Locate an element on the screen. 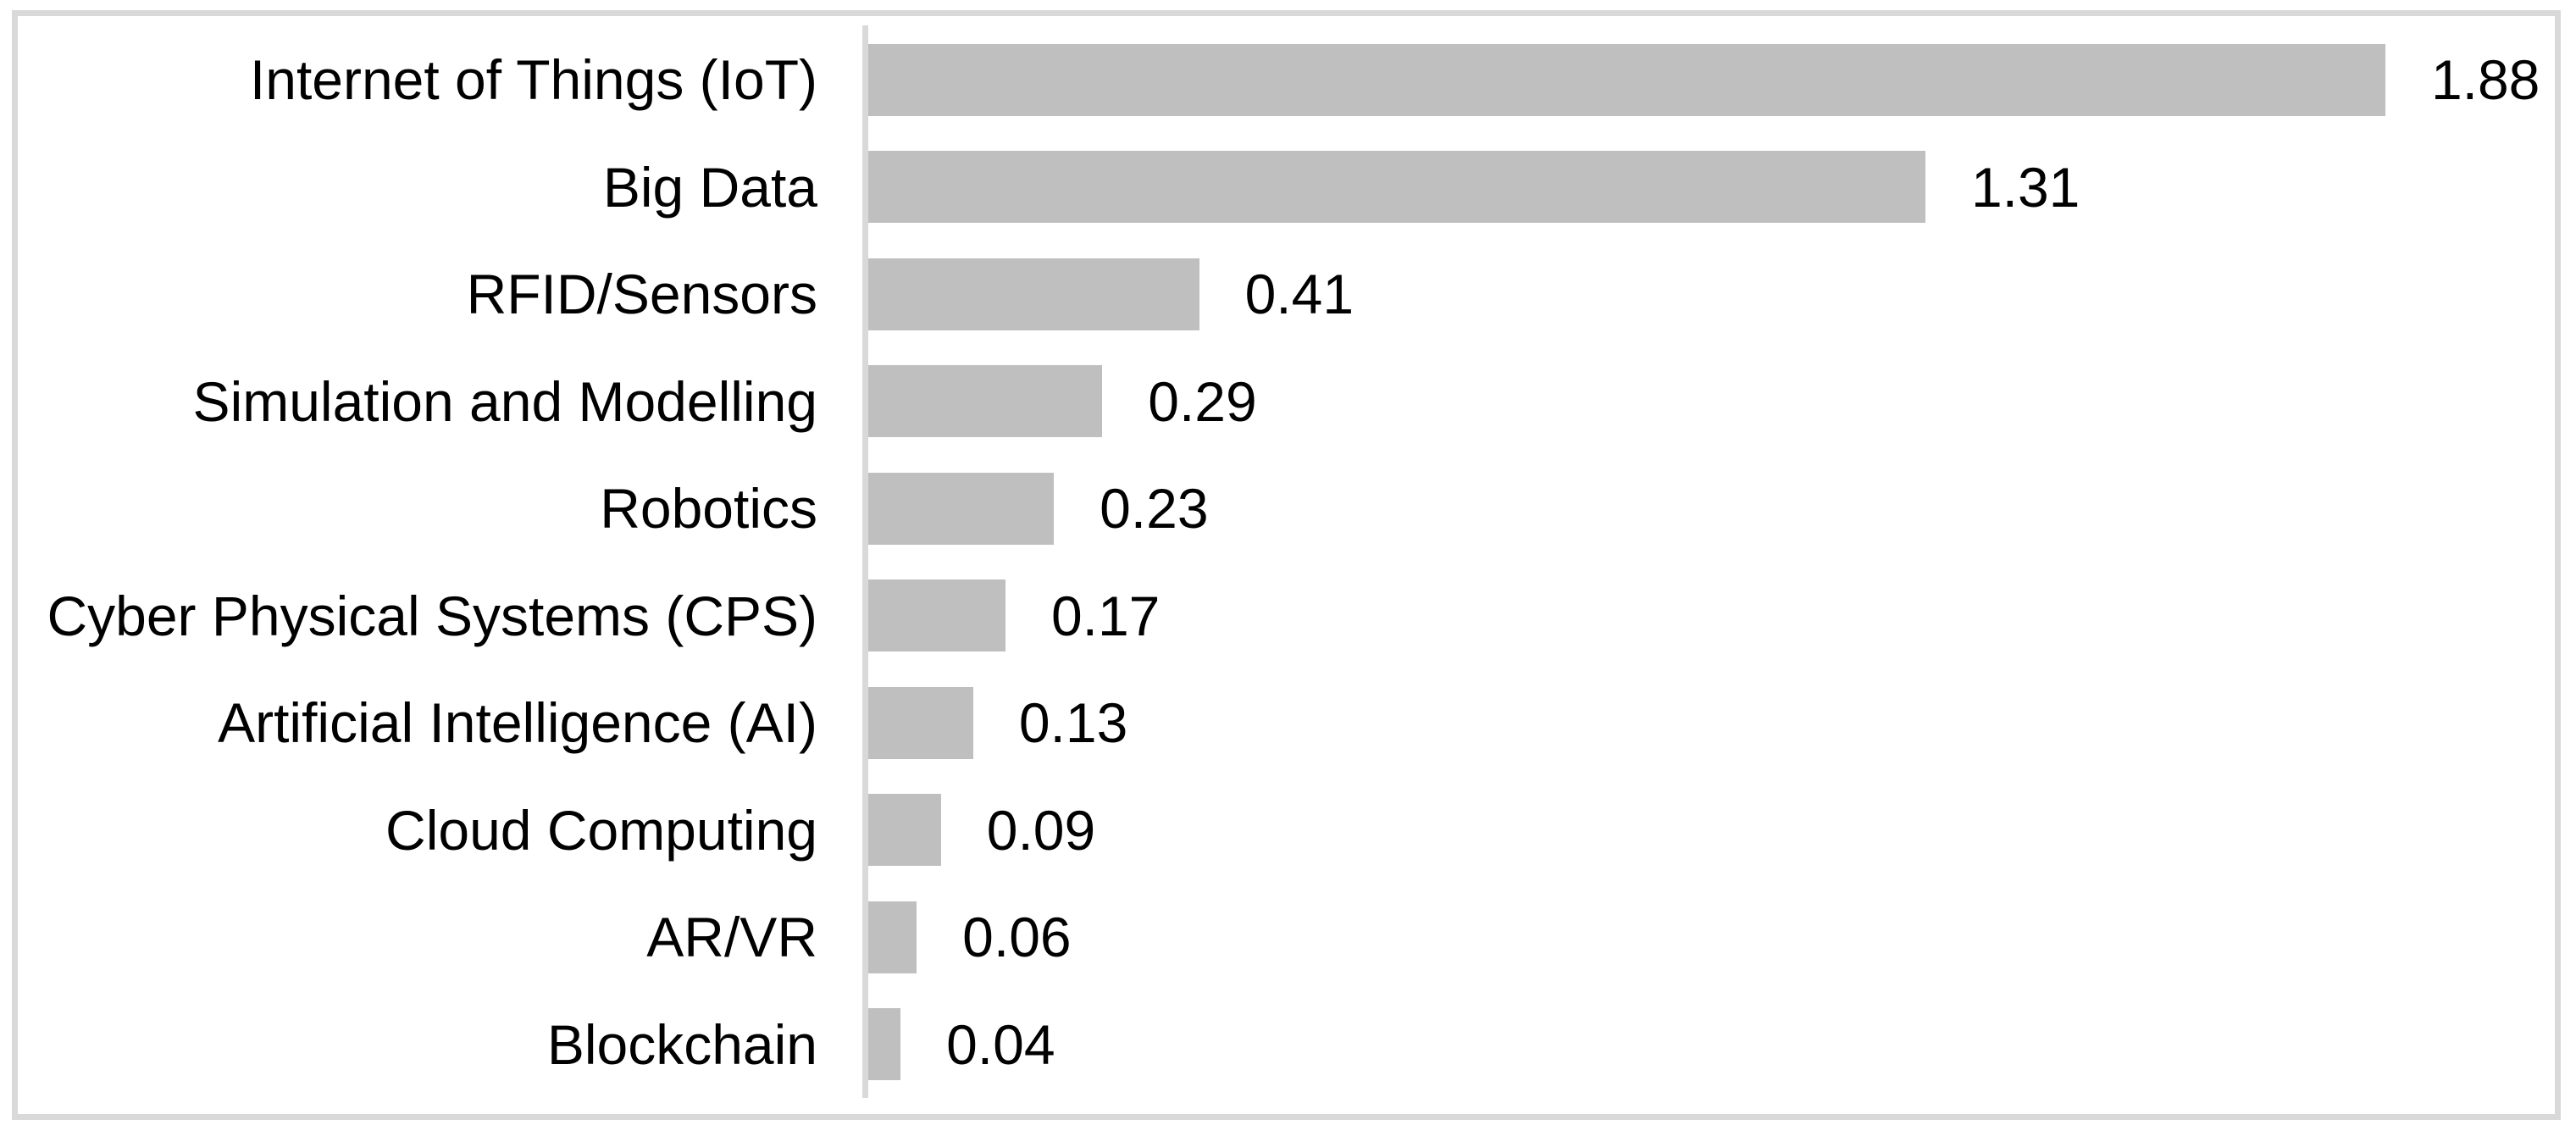 This screenshot has height=1131, width=2576. bar-area: 0.13 is located at coordinates (1711, 723).